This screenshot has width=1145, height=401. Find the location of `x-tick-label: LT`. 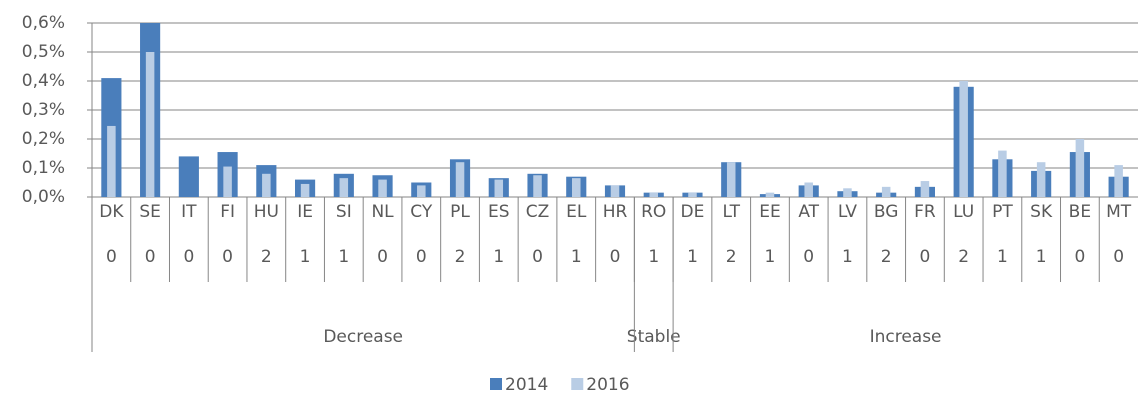

x-tick-label: LT is located at coordinates (731, 212).